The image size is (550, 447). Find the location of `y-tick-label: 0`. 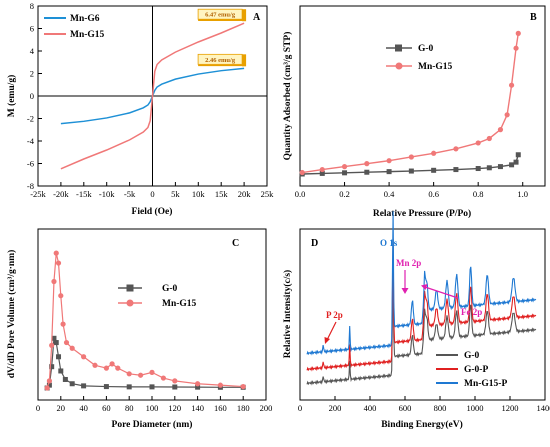

y-tick-label: 0 is located at coordinates (32, 96).